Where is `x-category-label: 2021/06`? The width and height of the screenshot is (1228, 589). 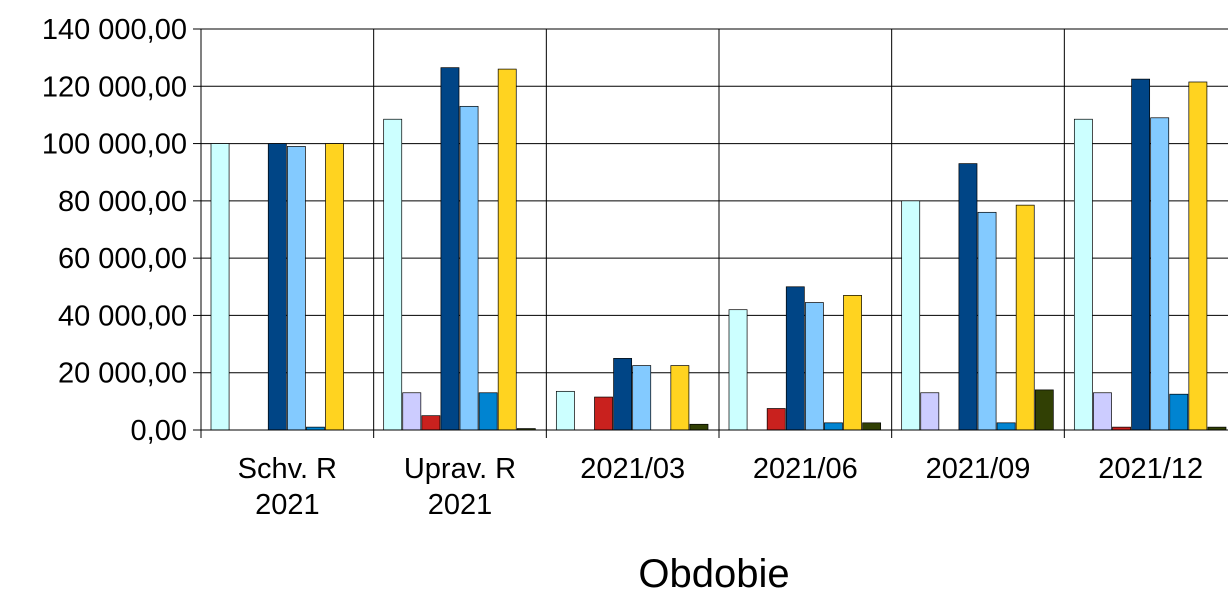 x-category-label: 2021/06 is located at coordinates (805, 469).